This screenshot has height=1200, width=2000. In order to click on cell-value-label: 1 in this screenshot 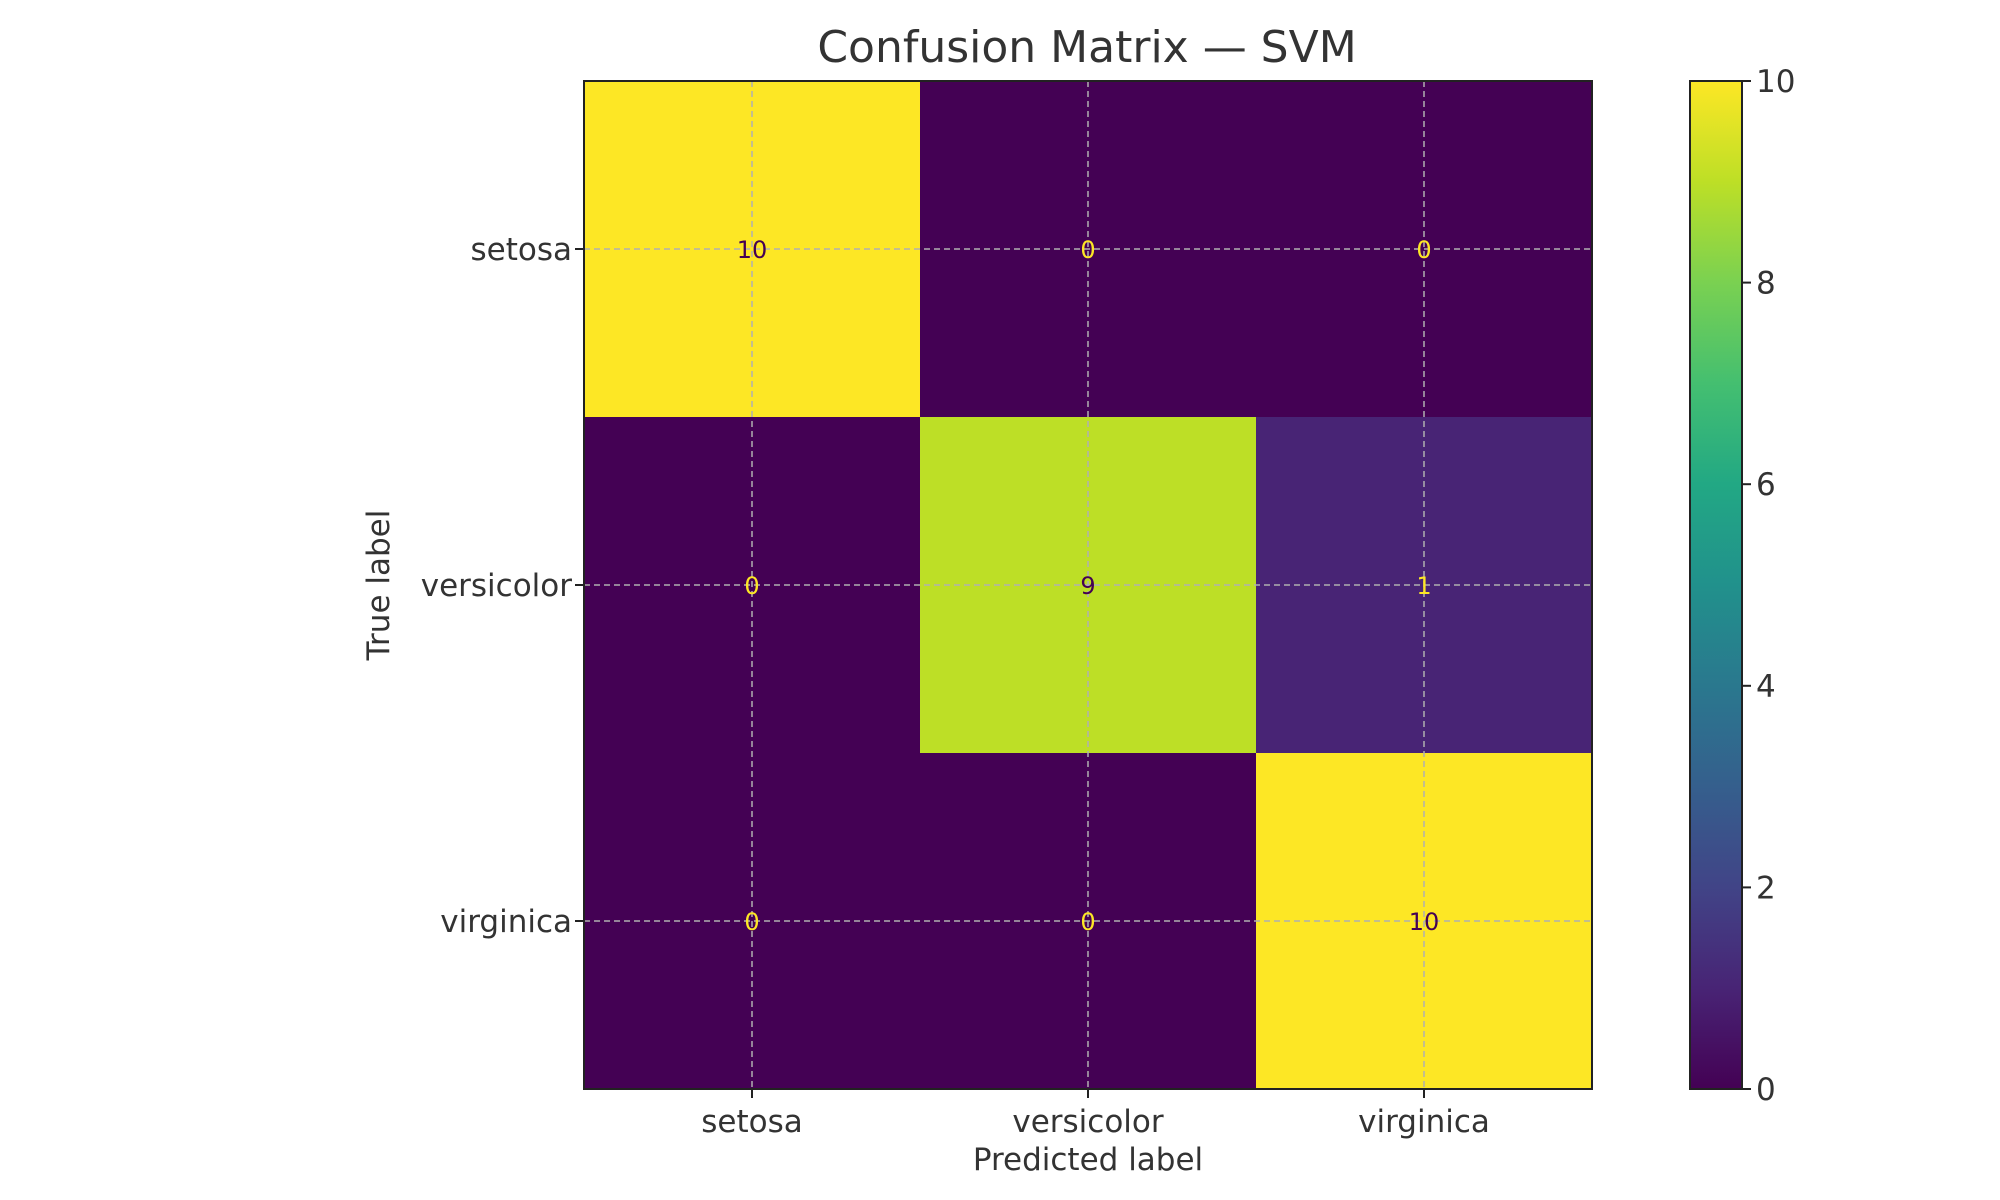, I will do `click(1423, 586)`.